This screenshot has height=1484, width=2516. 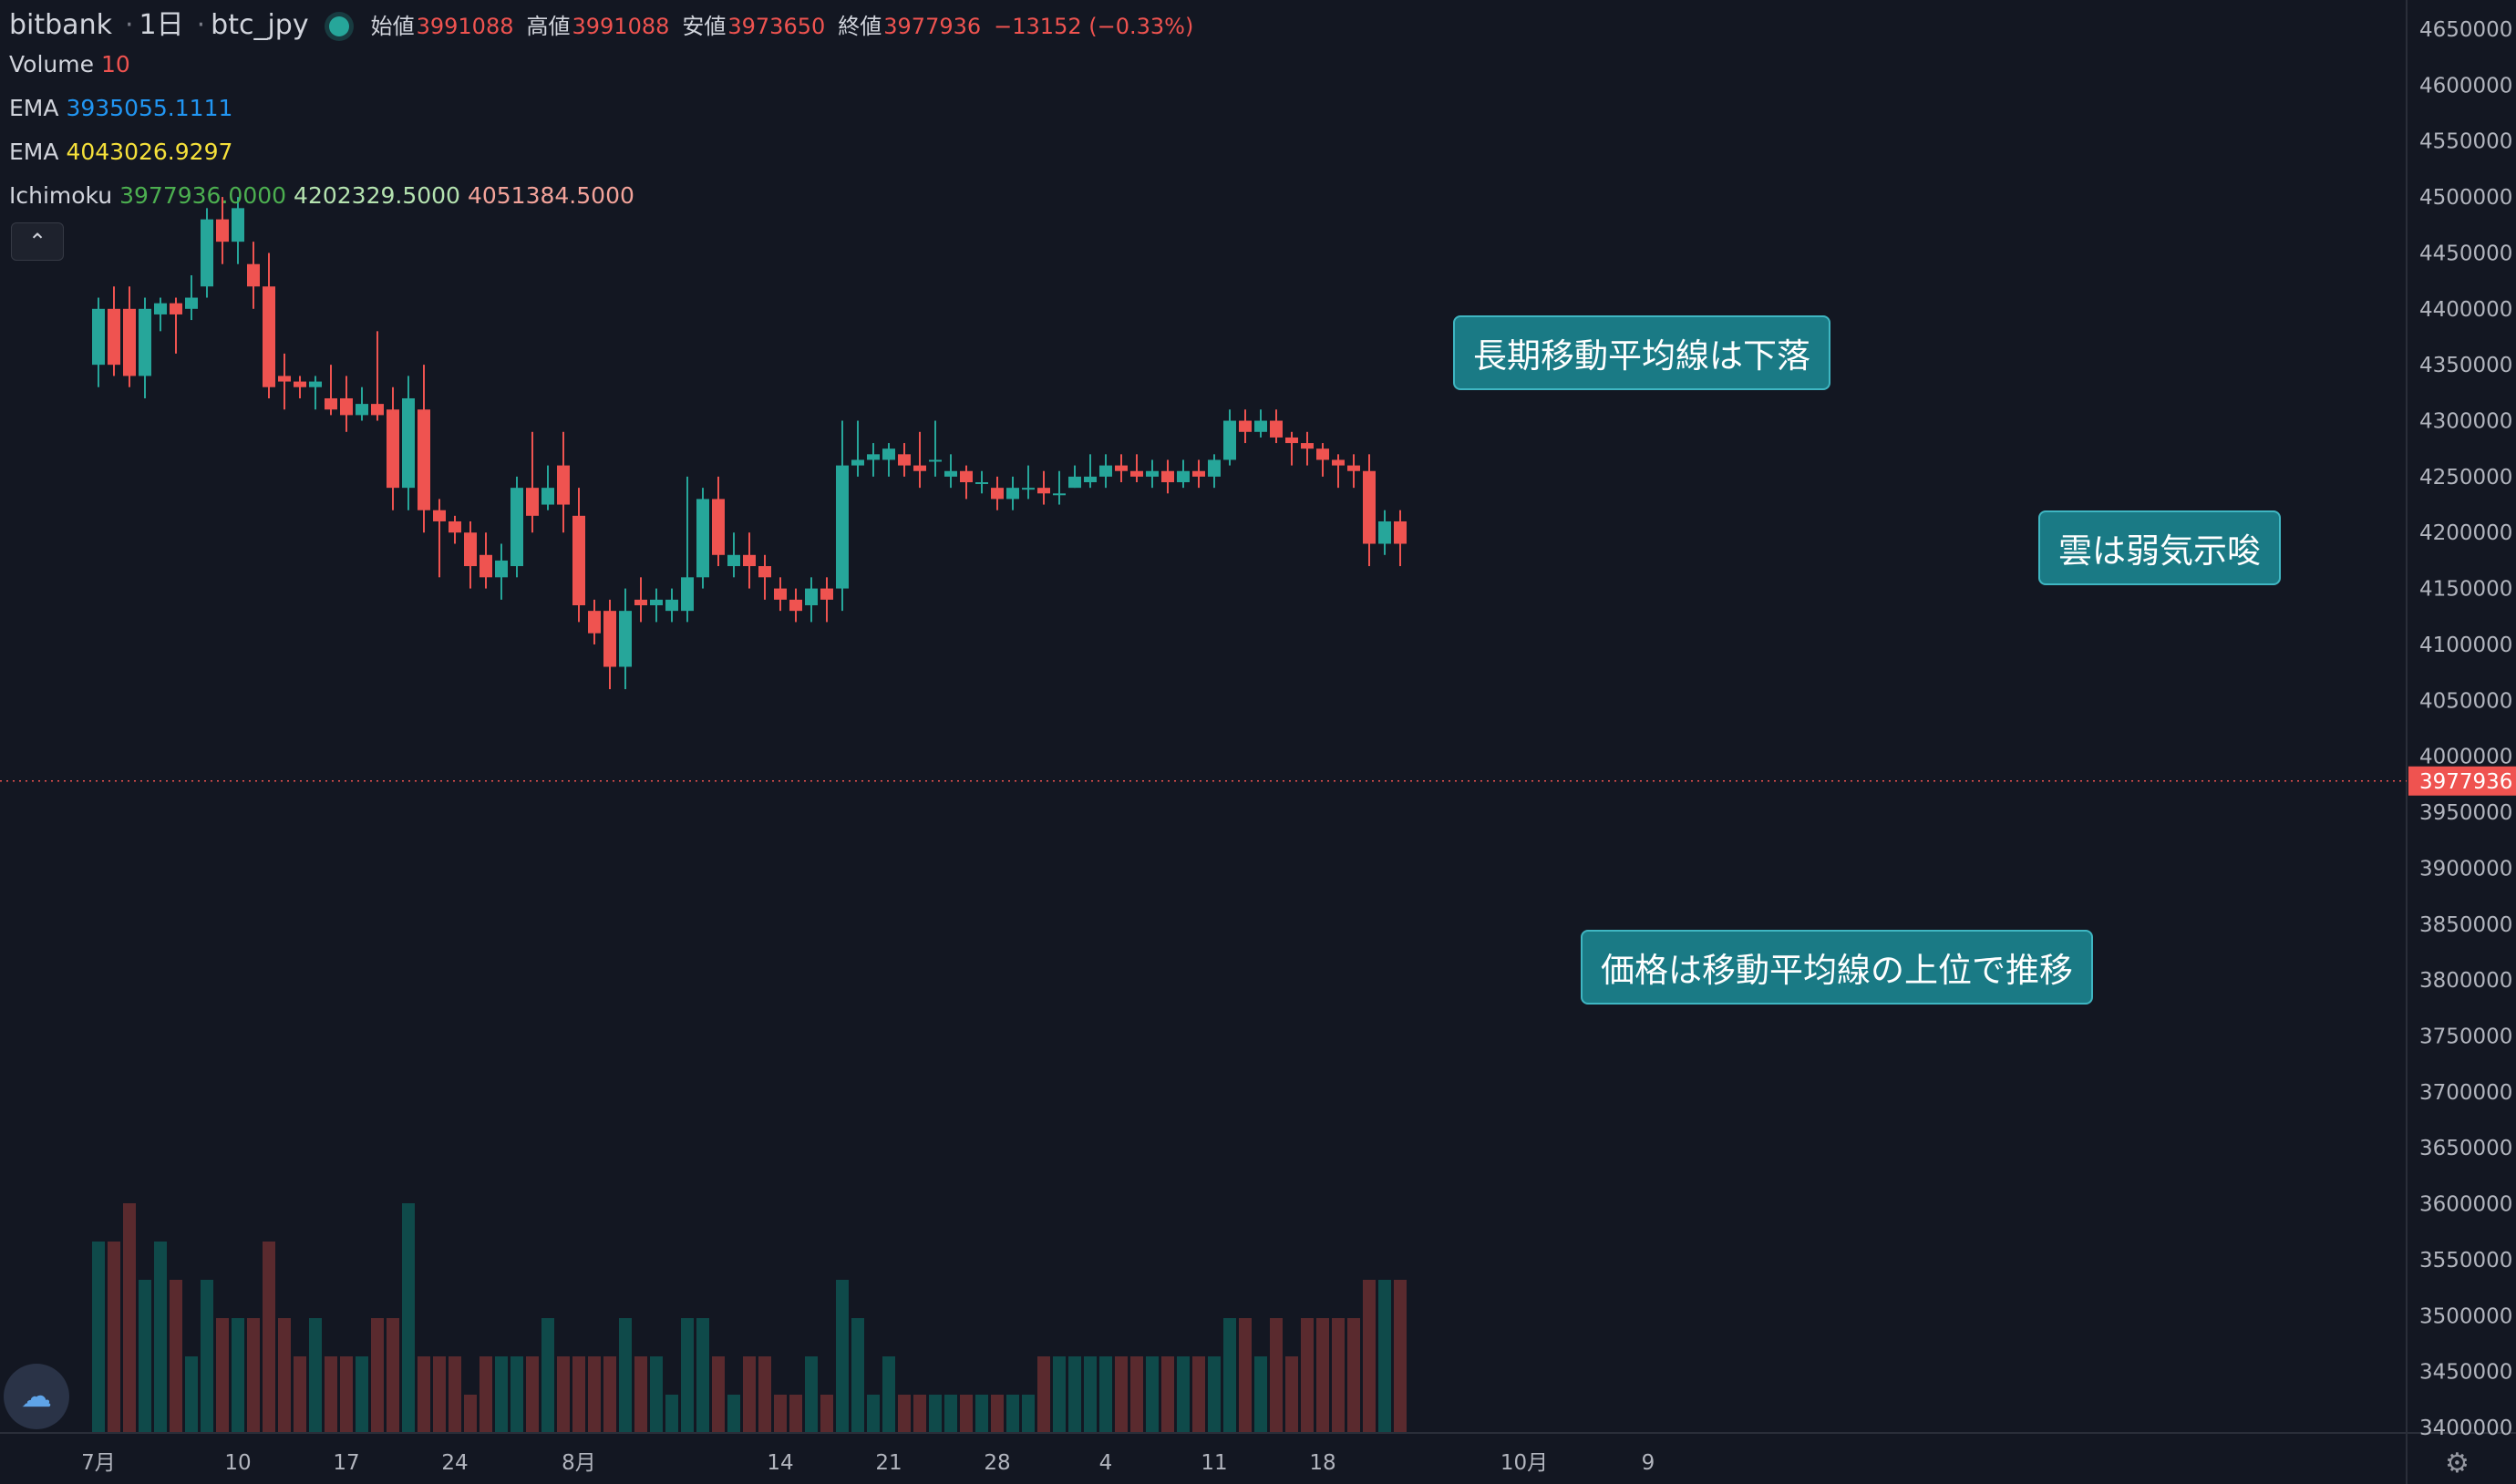 I want to click on open-value: 3991088, so click(x=465, y=26).